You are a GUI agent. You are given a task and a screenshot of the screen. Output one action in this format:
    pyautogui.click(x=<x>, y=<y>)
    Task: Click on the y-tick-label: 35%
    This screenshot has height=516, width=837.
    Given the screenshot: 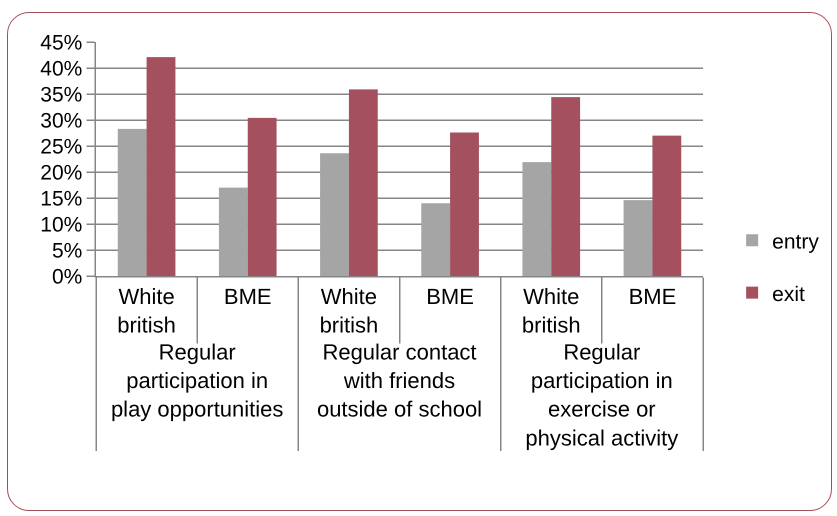 What is the action you would take?
    pyautogui.click(x=61, y=94)
    